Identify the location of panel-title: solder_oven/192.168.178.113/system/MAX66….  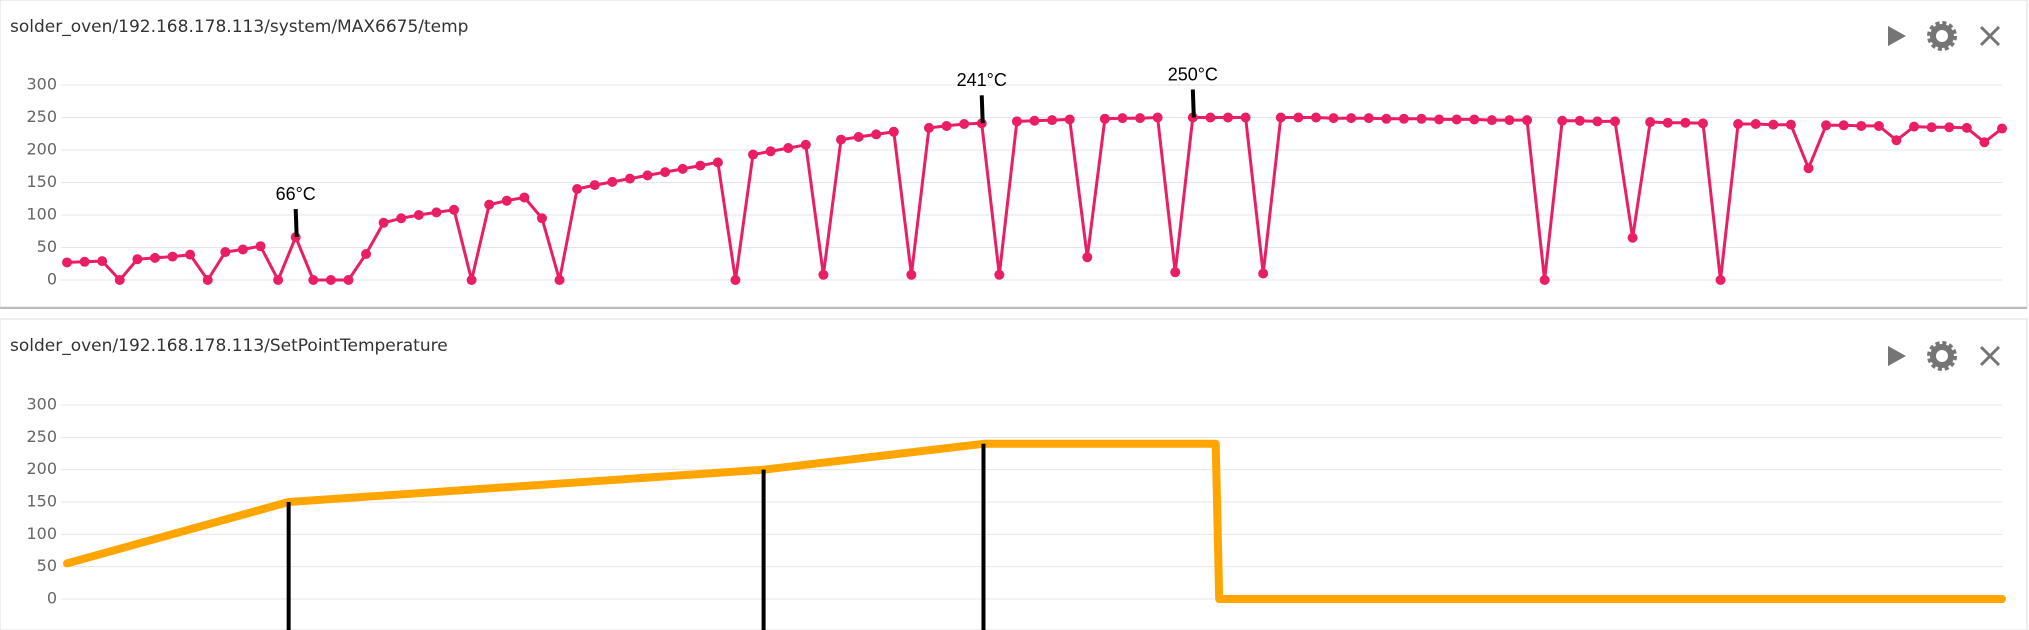
(239, 27).